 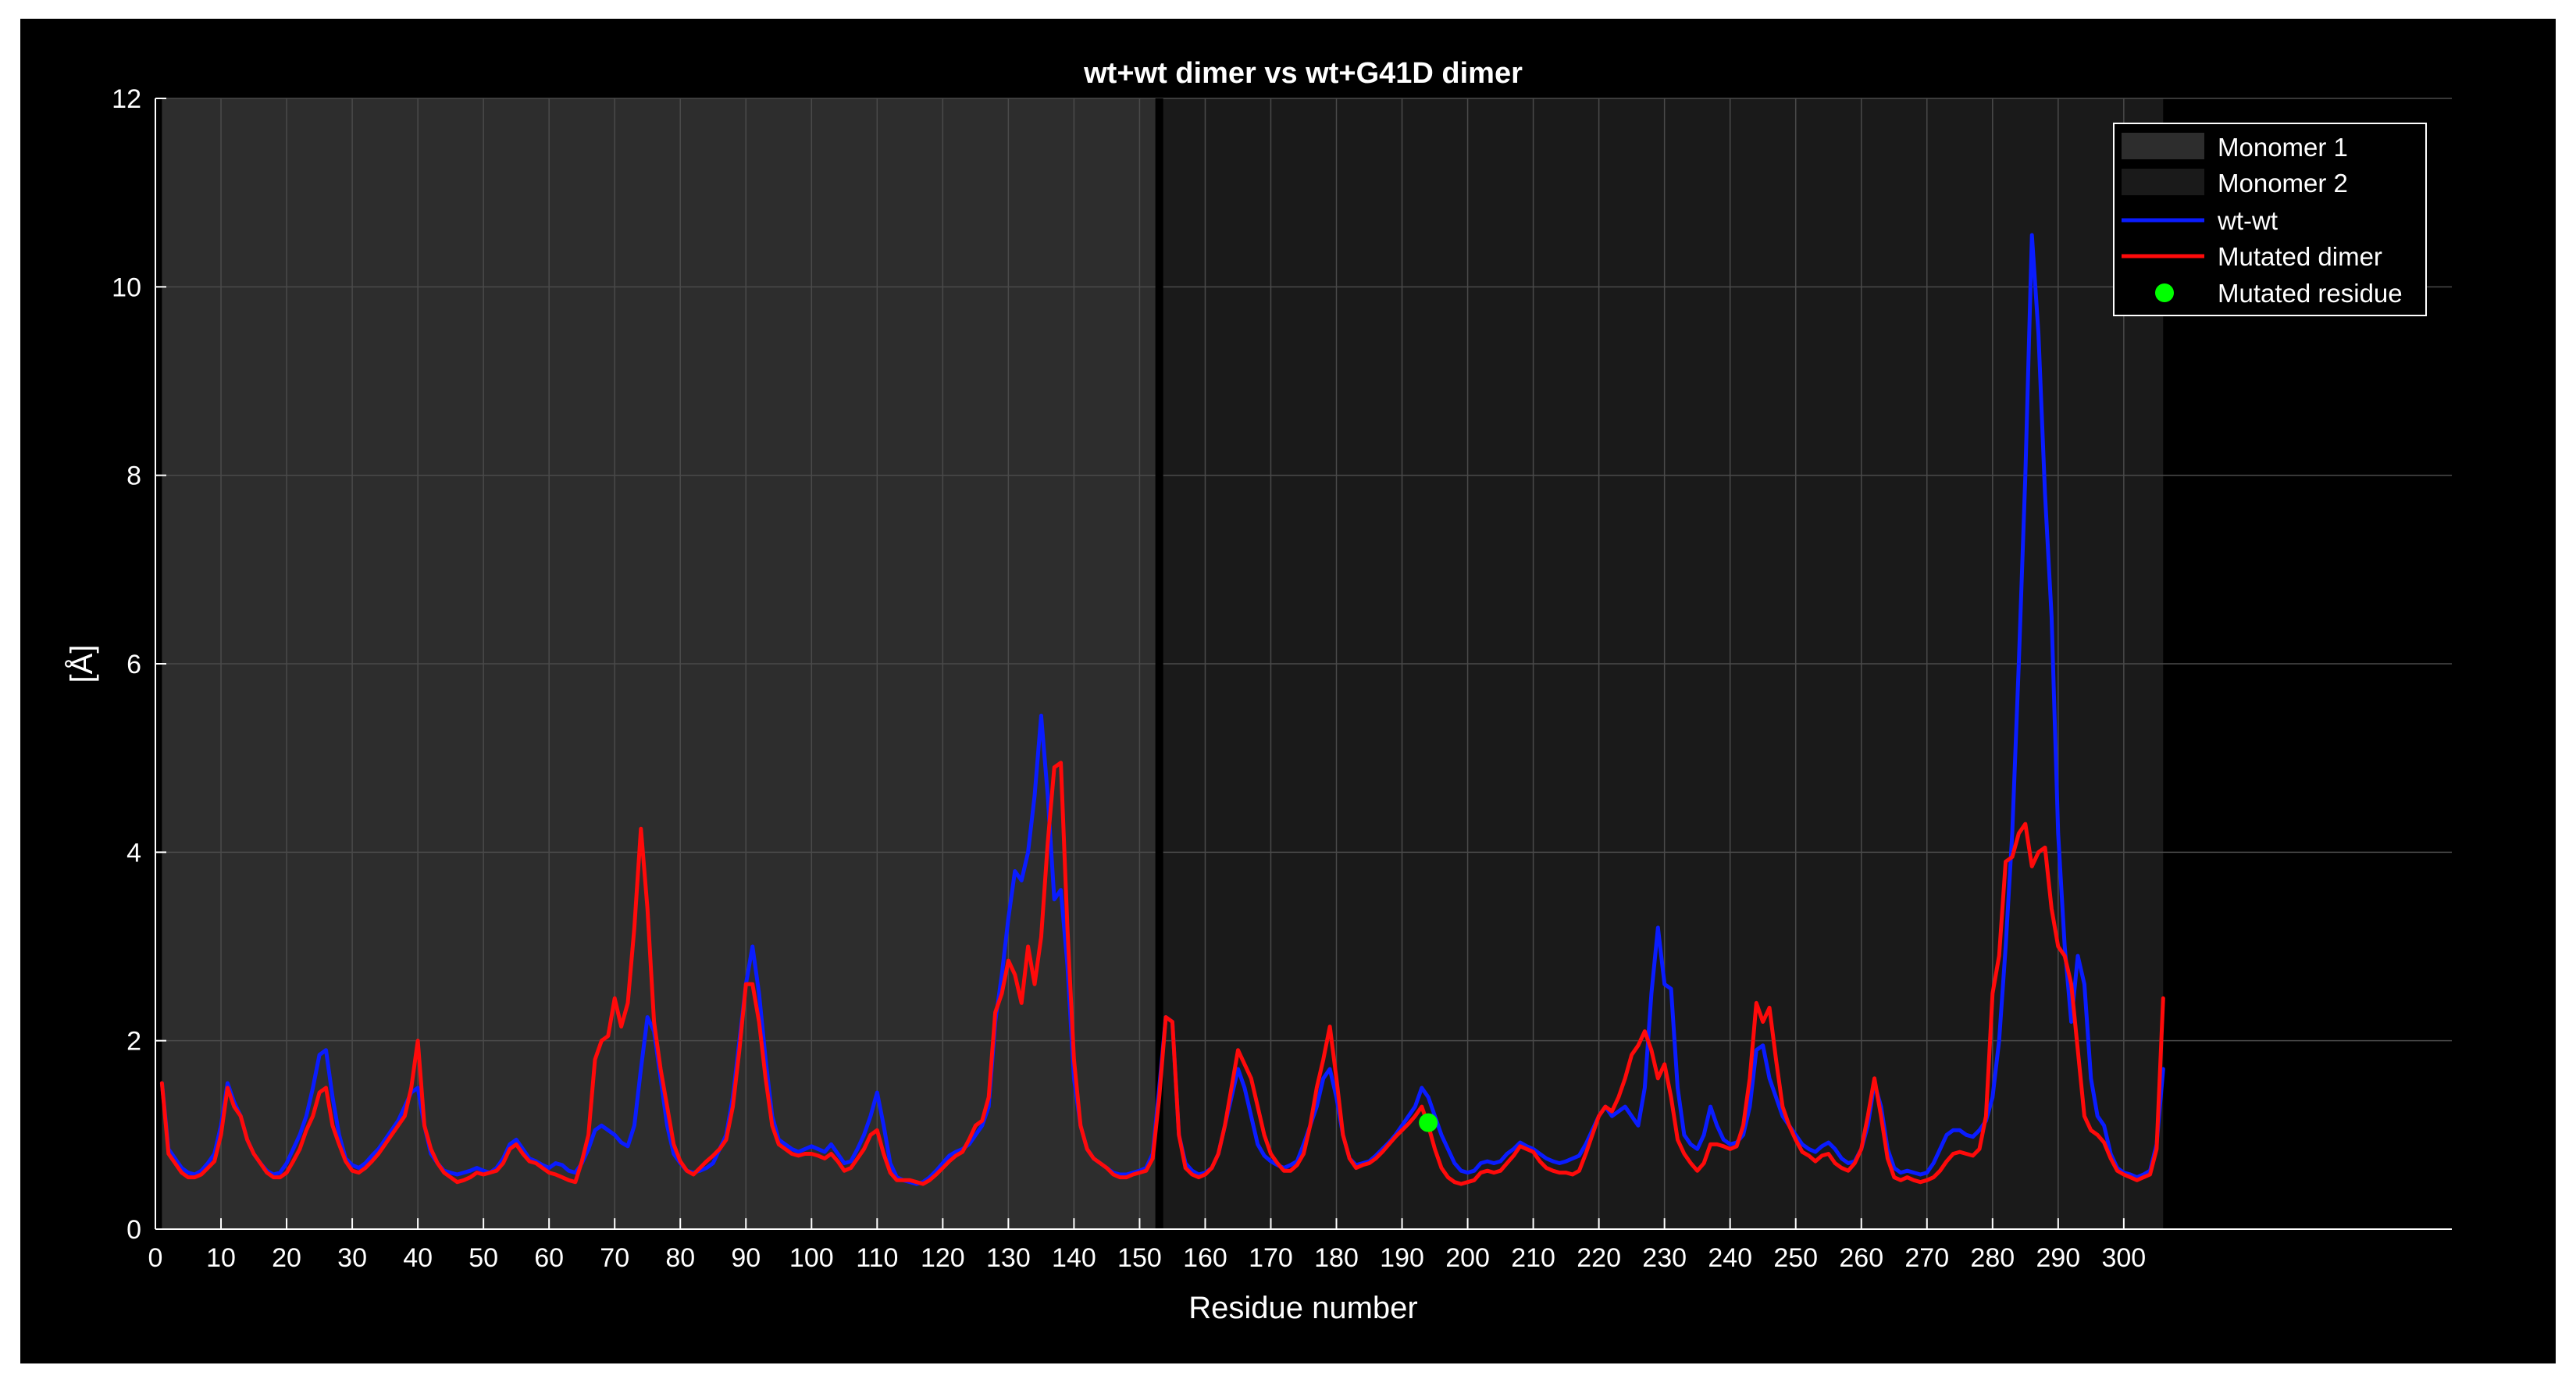 What do you see at coordinates (2283, 183) in the screenshot?
I see `legend-label-monomer-2: Monomer 2` at bounding box center [2283, 183].